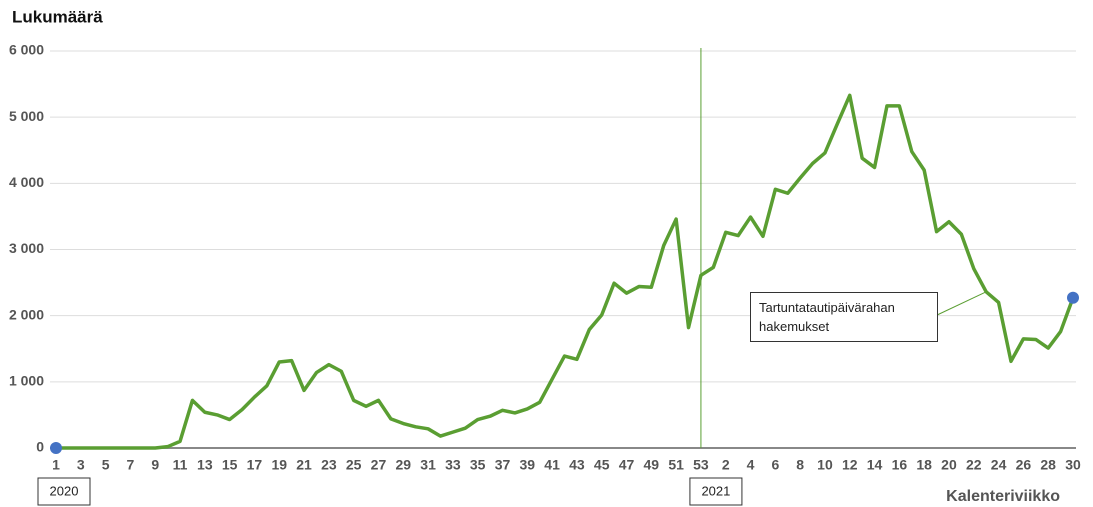  I want to click on x-tick-label: 27, so click(379, 465).